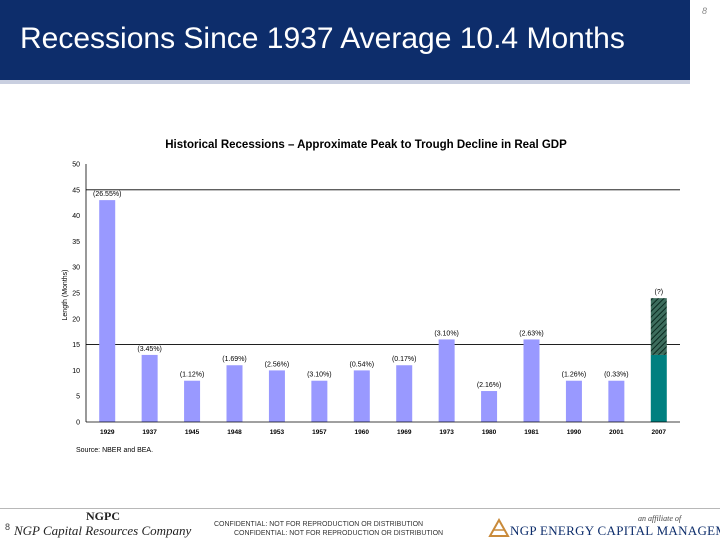  Describe the element at coordinates (360, 508) in the screenshot. I see `footer-divider` at that location.